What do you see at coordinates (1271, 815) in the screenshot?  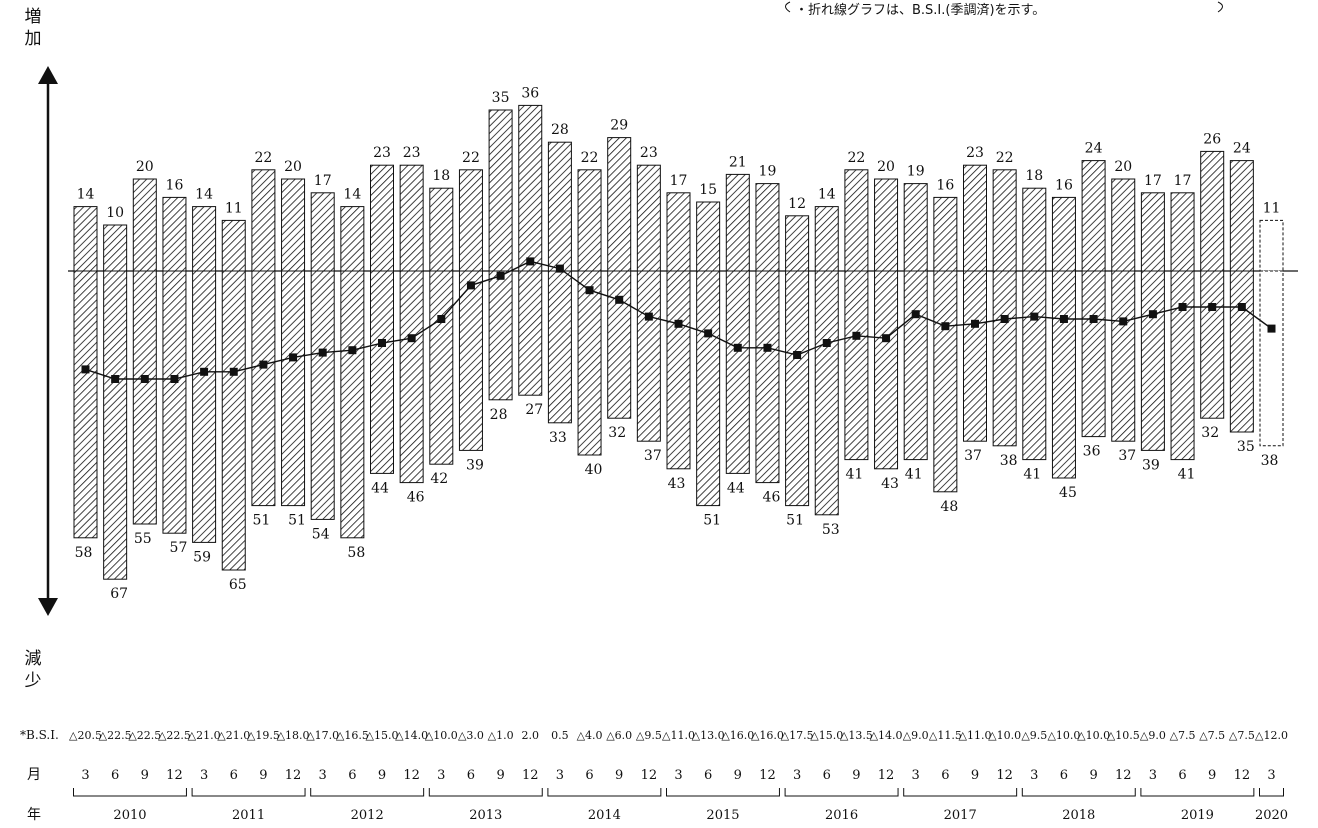 I see `year-label: 2020` at bounding box center [1271, 815].